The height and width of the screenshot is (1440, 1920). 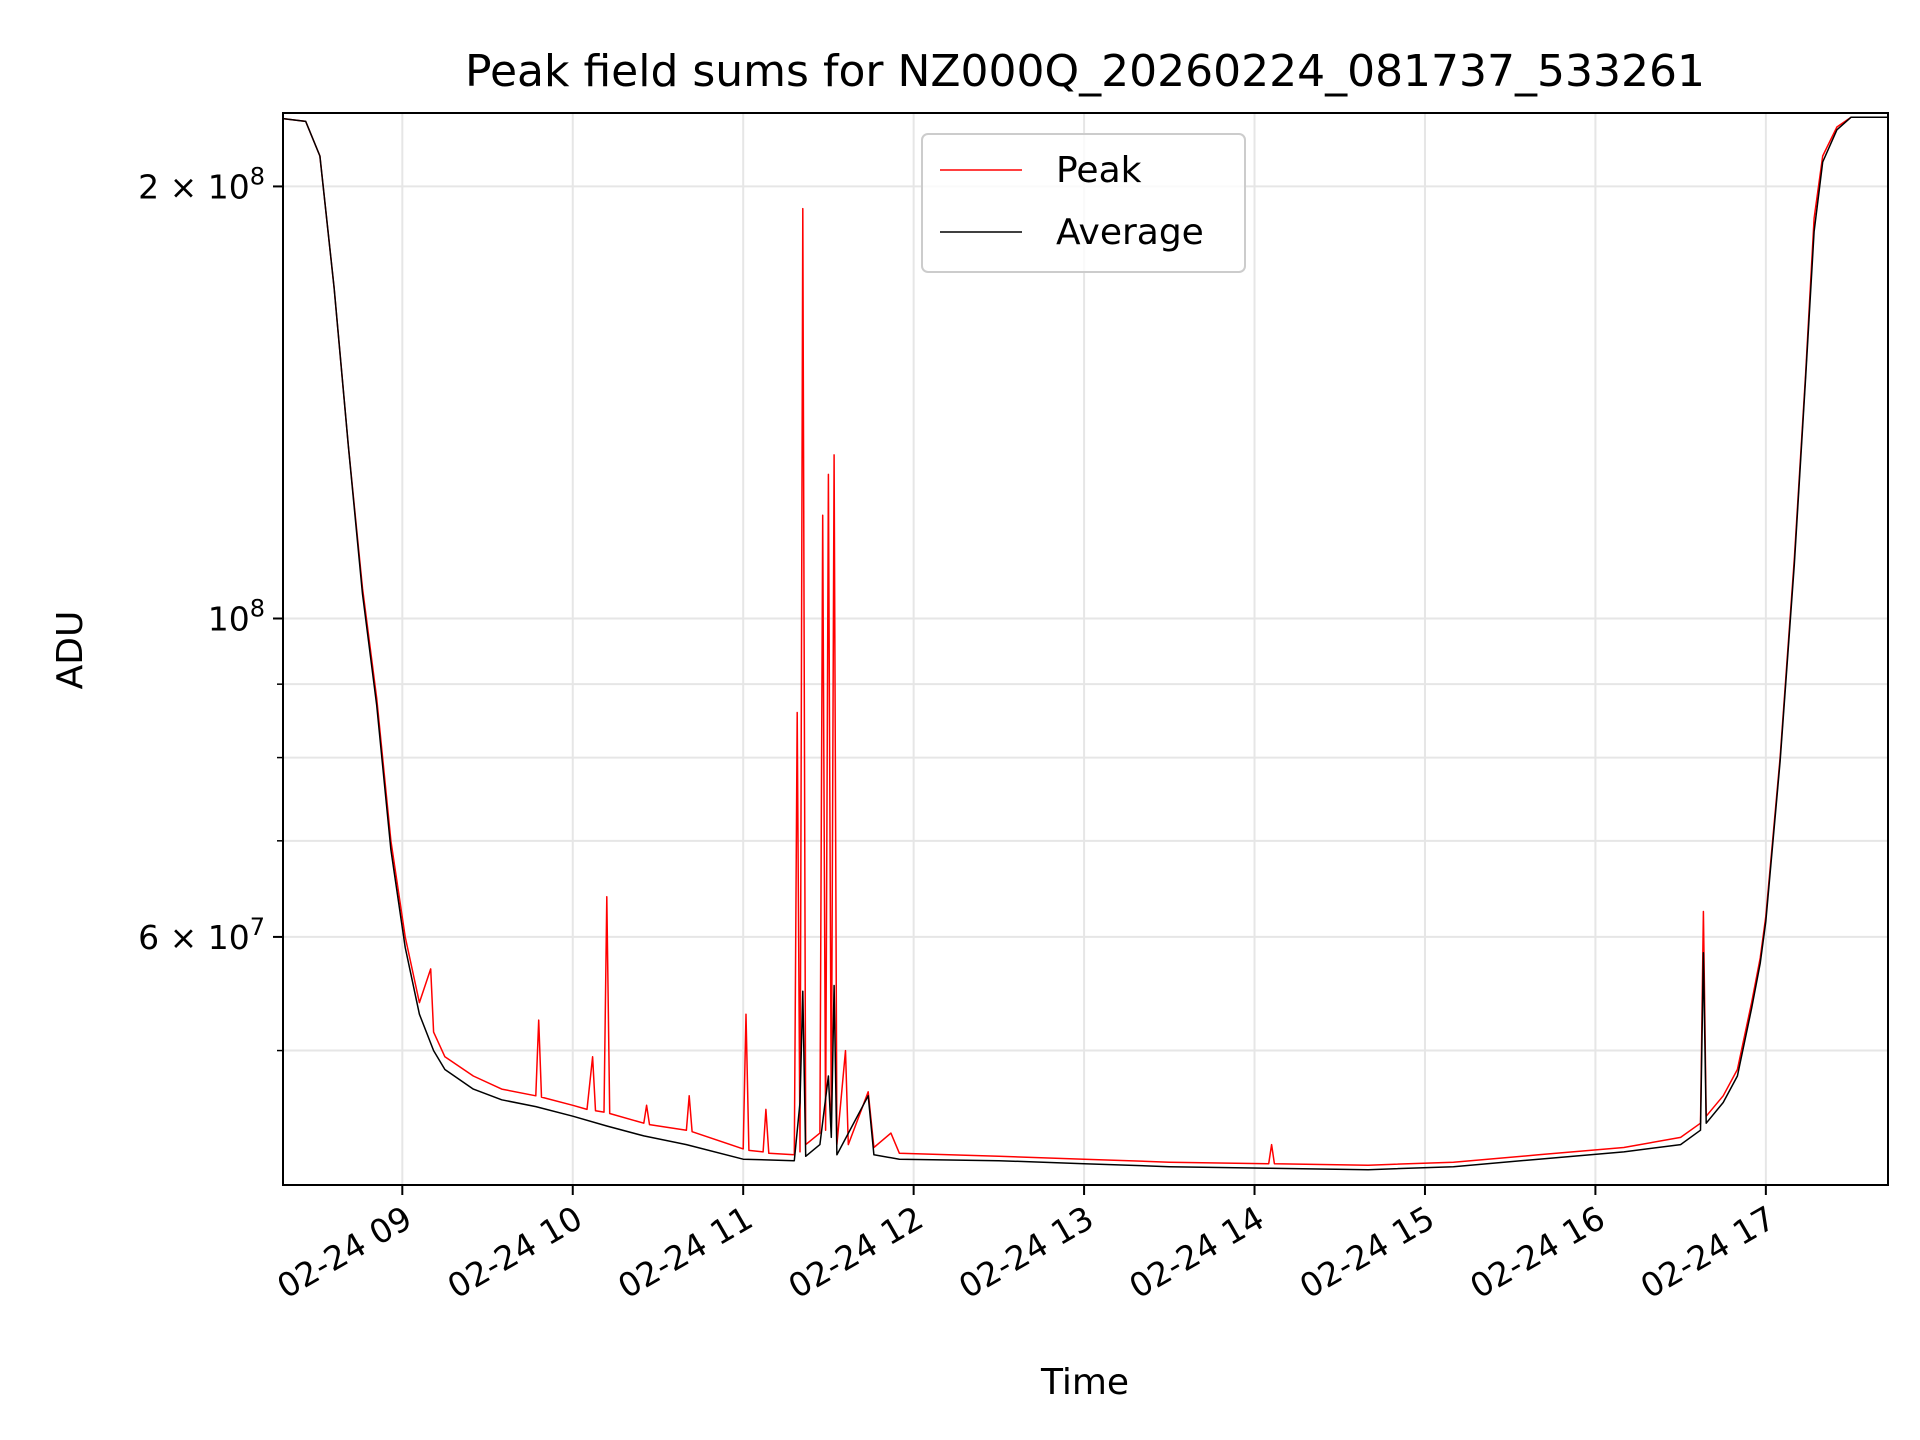 I want to click on legend-box, so click(x=1083, y=203).